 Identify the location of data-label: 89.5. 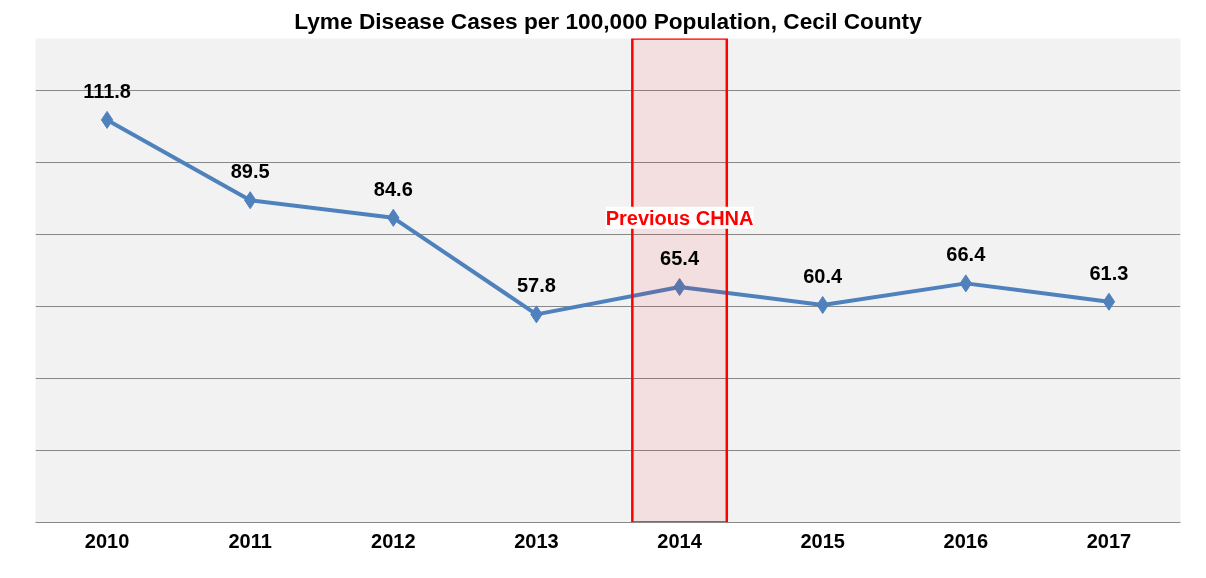
(250, 171).